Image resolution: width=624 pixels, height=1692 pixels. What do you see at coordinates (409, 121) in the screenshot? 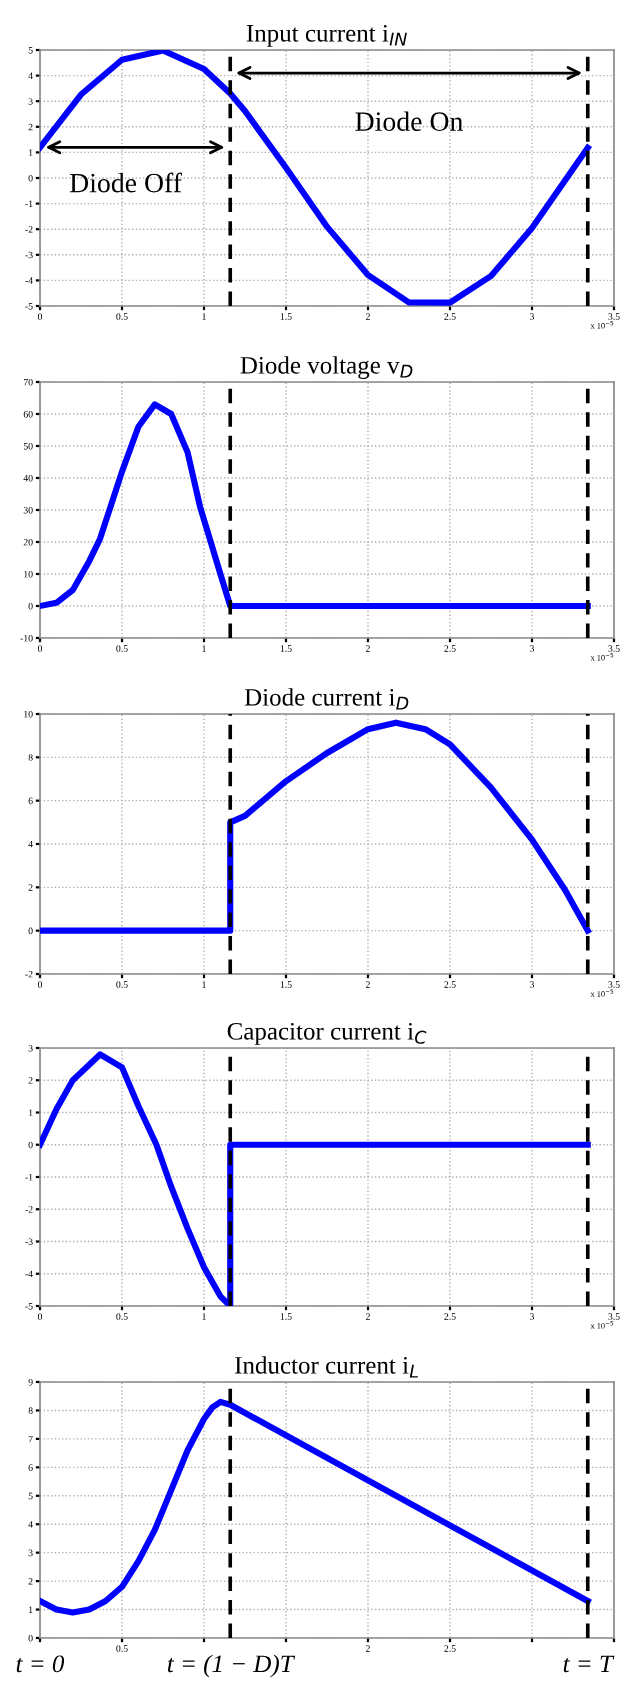
I see `annotation: Diode On` at bounding box center [409, 121].